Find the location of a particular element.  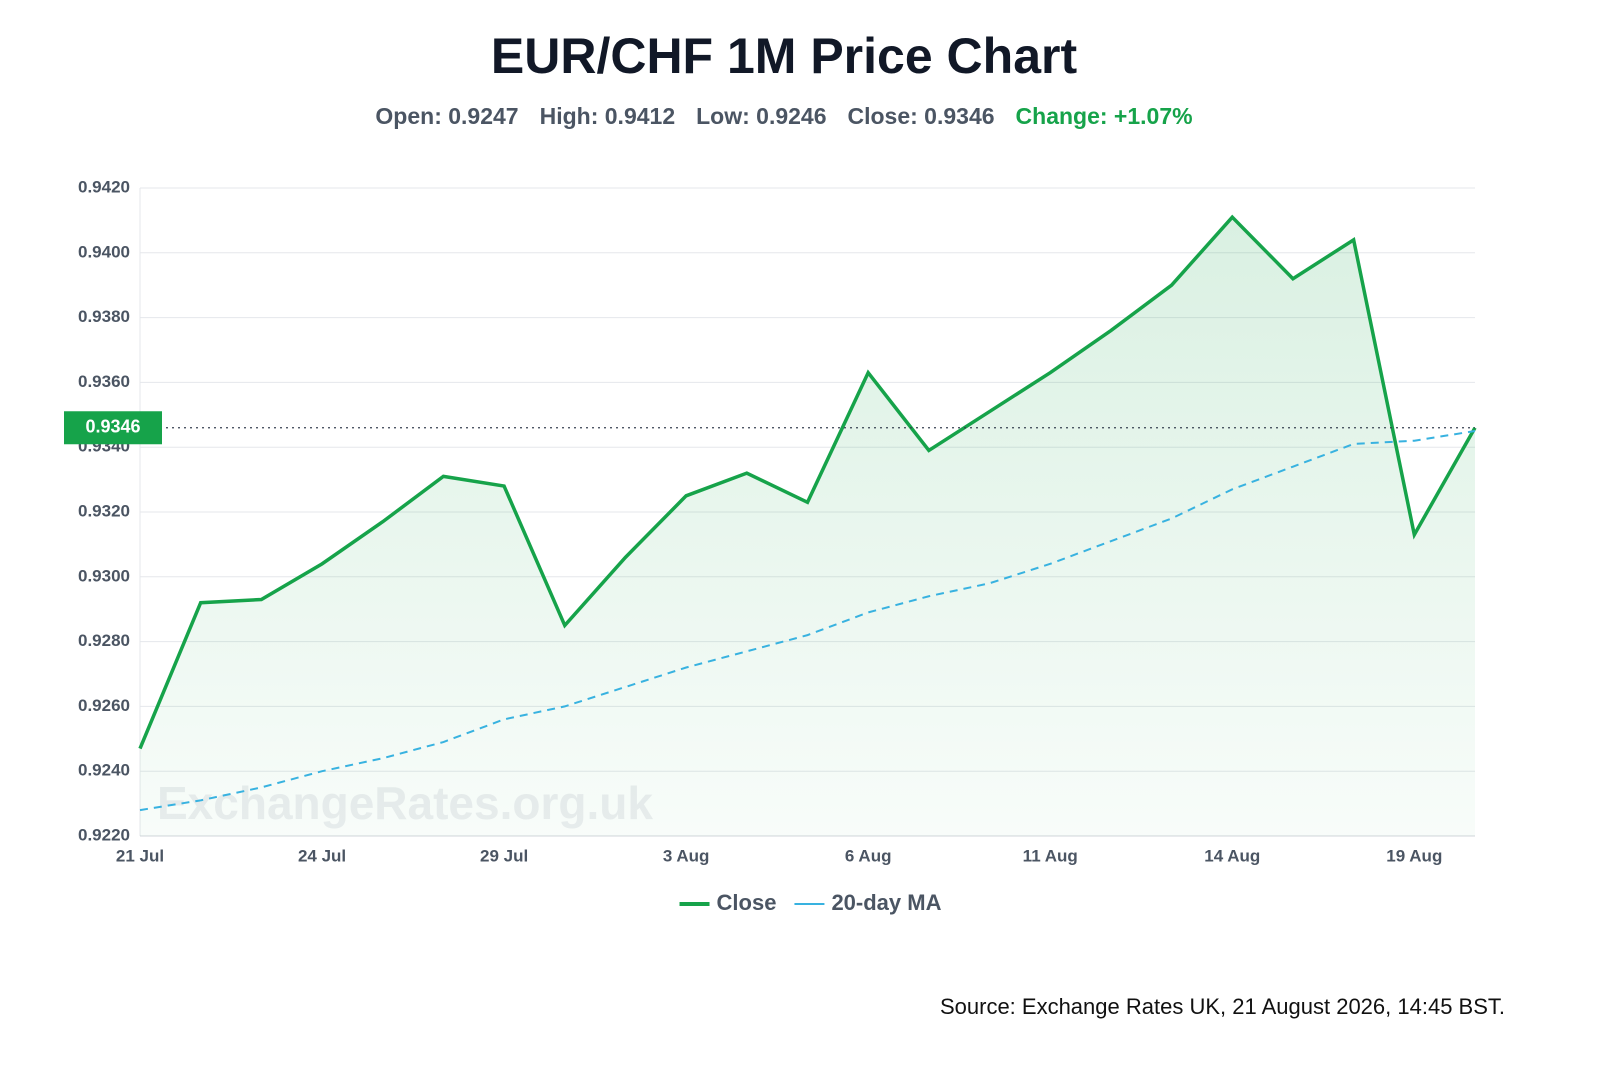

chart-title: EUR/CHF 1M Price Chart is located at coordinates (784, 56).